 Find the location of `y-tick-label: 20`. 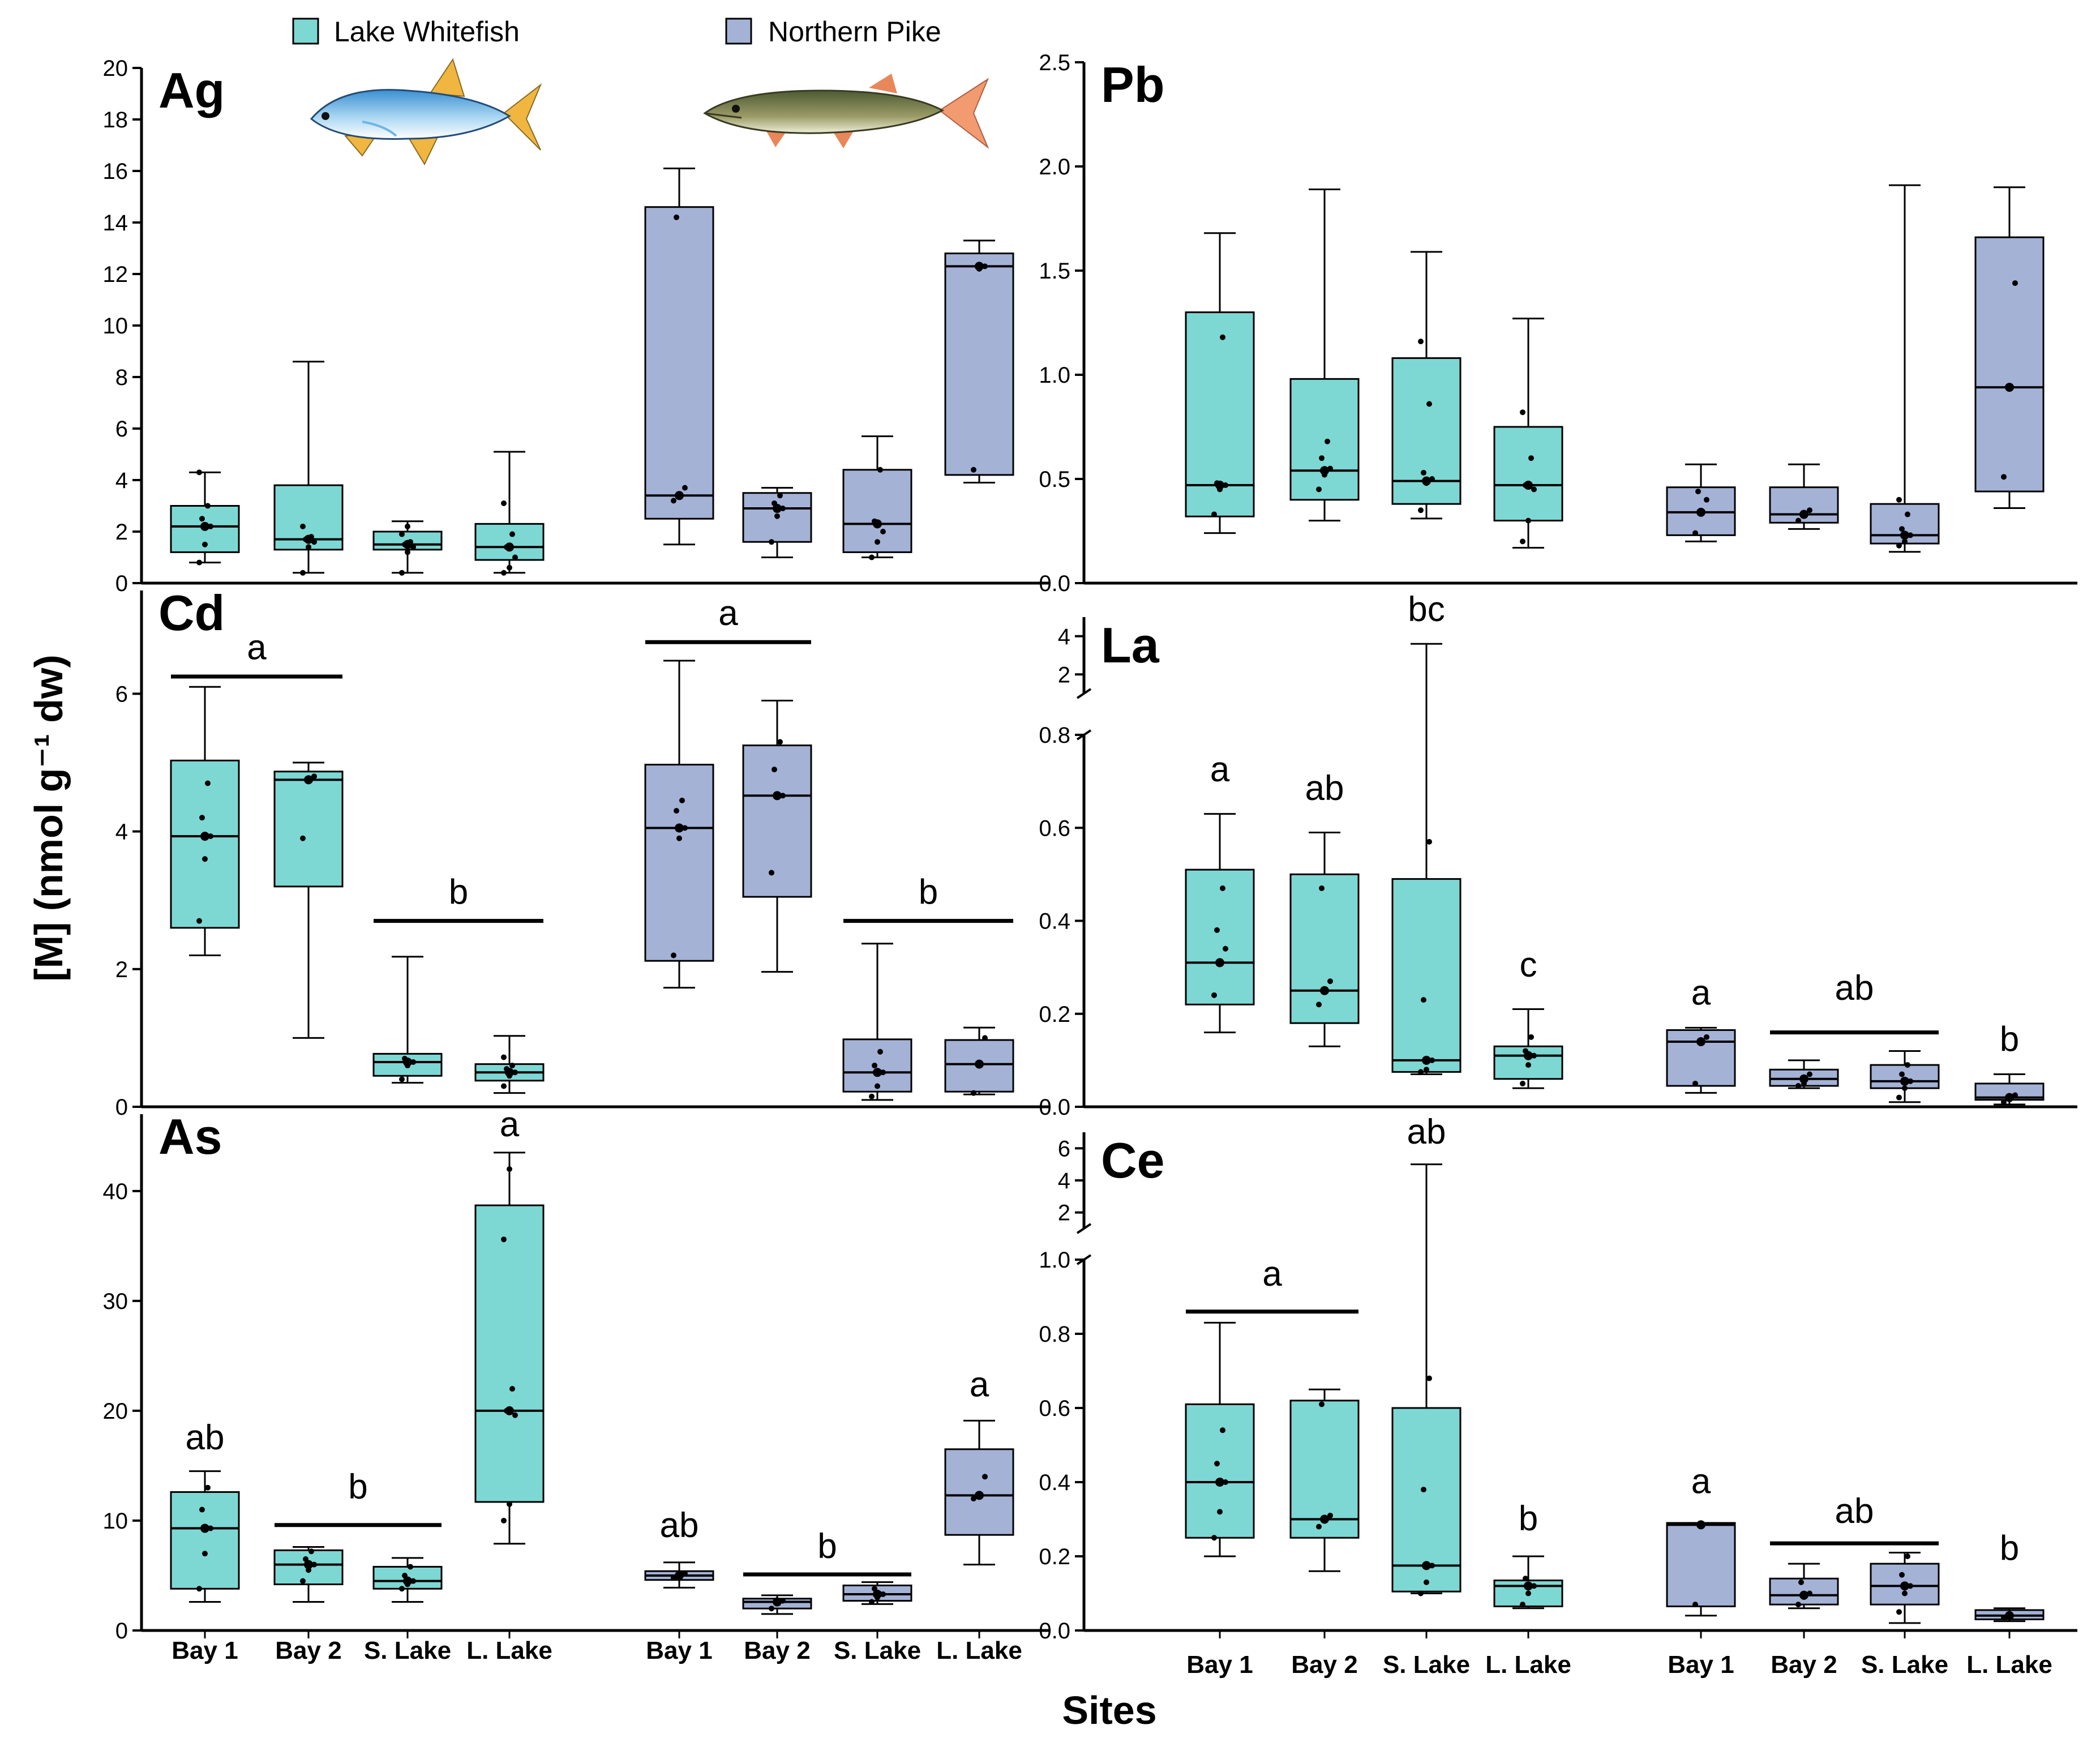

y-tick-label: 20 is located at coordinates (115, 1411).